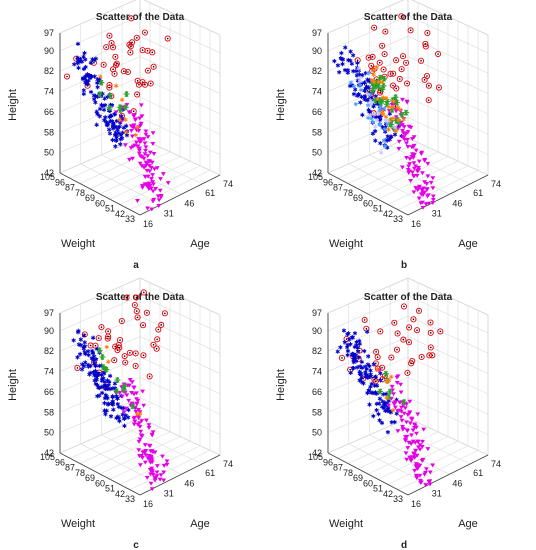 This screenshot has width=536, height=550. Describe the element at coordinates (117, 113) in the screenshot. I see `data-points` at that location.